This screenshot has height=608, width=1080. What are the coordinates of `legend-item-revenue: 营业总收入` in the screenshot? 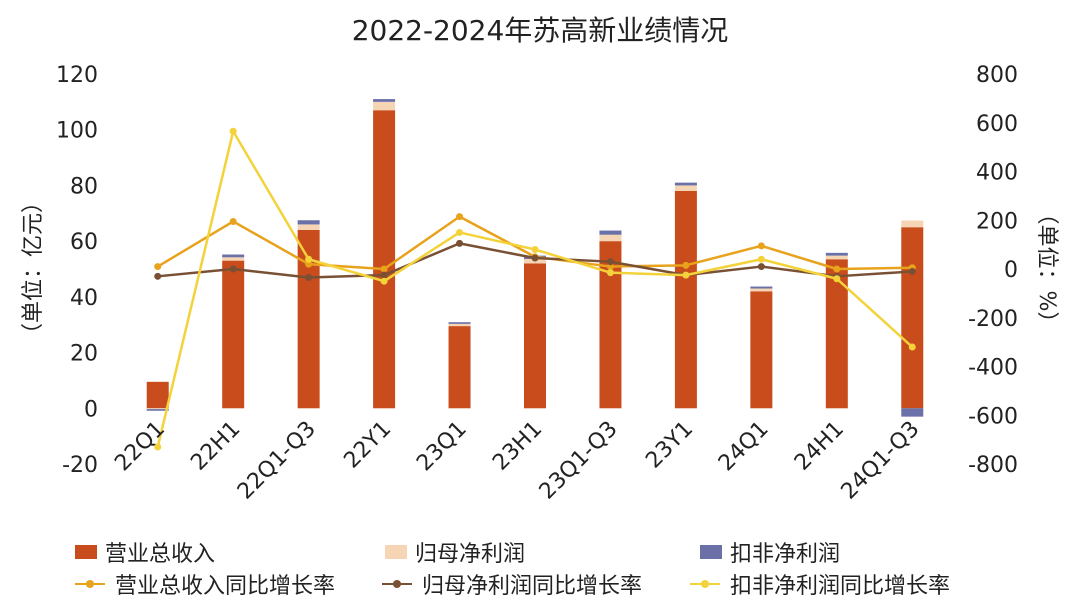 It's located at (145, 552).